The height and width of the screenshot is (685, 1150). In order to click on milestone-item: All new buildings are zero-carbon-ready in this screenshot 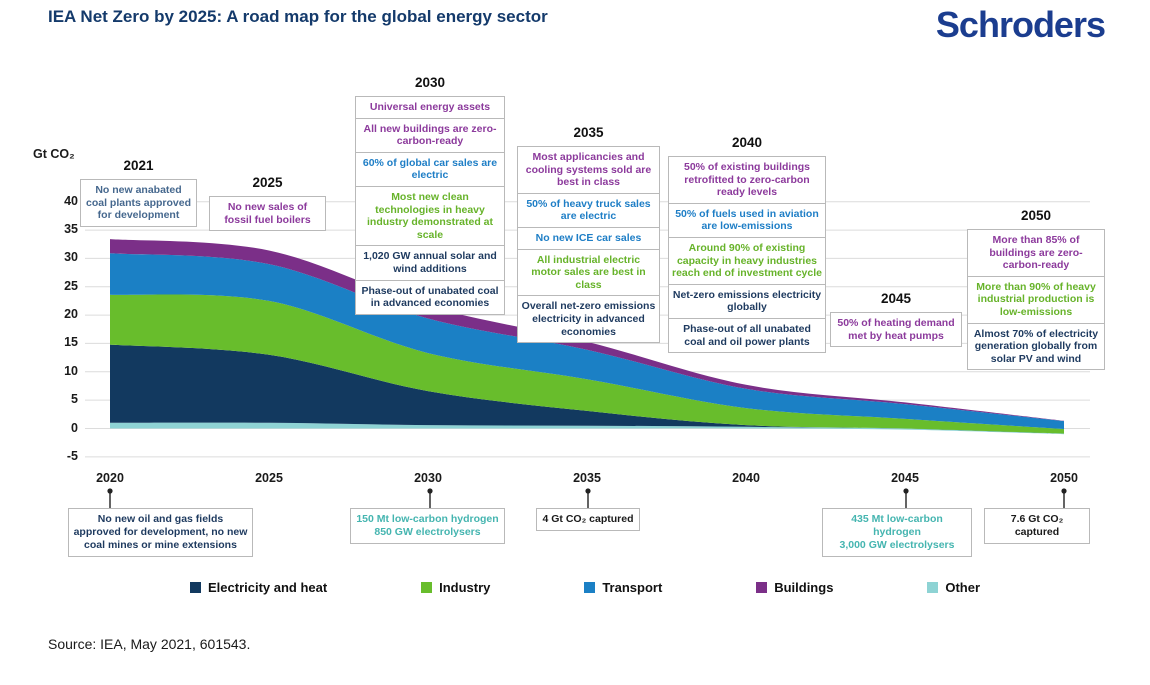, I will do `click(430, 135)`.